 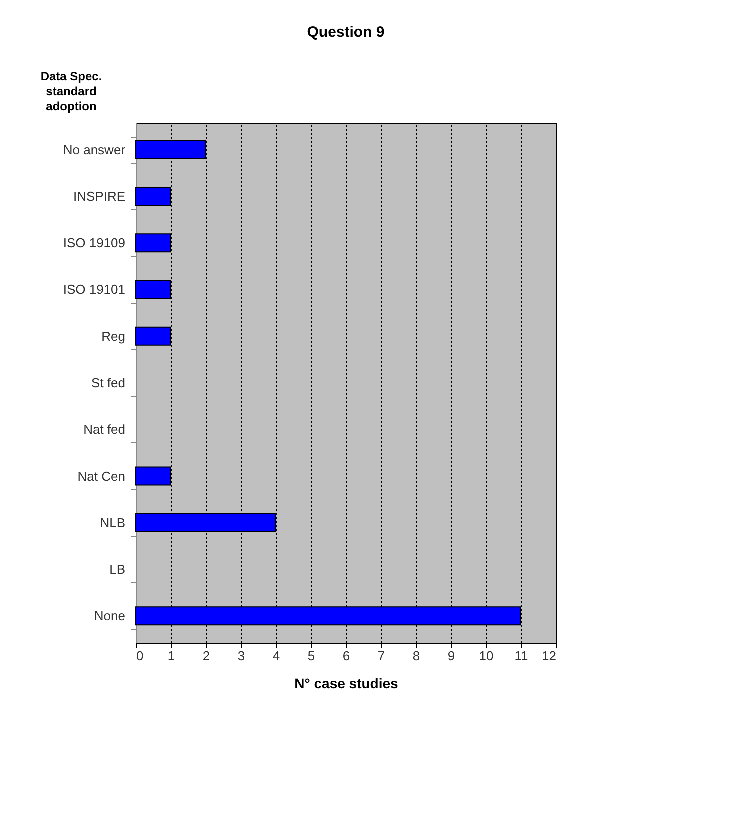 I want to click on x-tick-label: 7, so click(x=382, y=656).